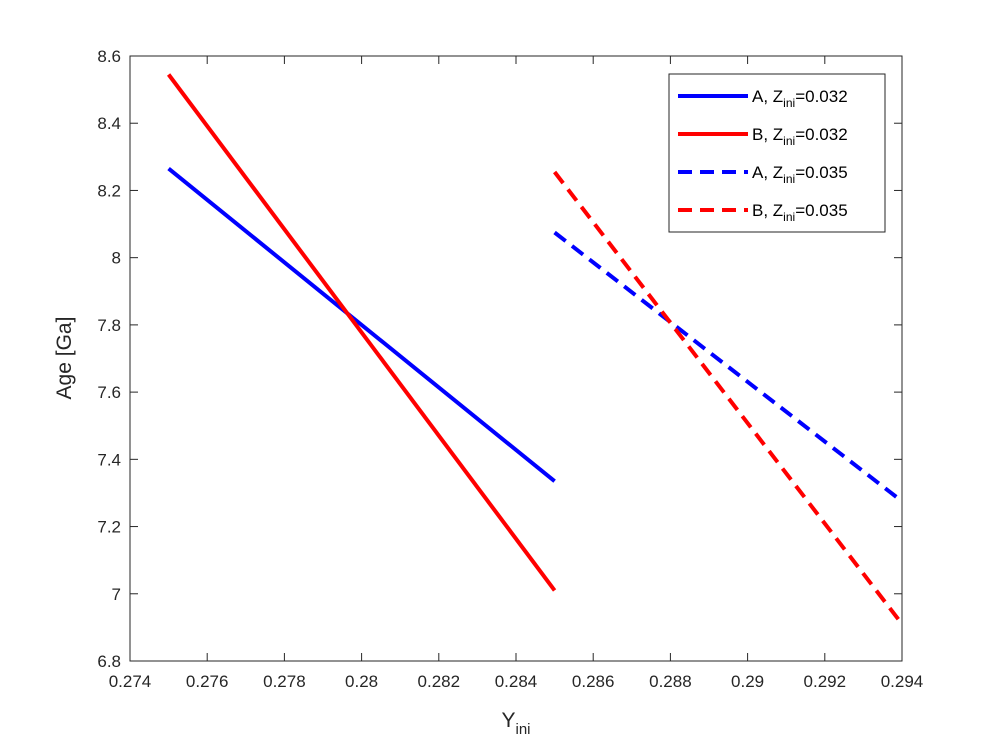 The height and width of the screenshot is (747, 996). What do you see at coordinates (109, 527) in the screenshot?
I see `y-tick-label: 7.2` at bounding box center [109, 527].